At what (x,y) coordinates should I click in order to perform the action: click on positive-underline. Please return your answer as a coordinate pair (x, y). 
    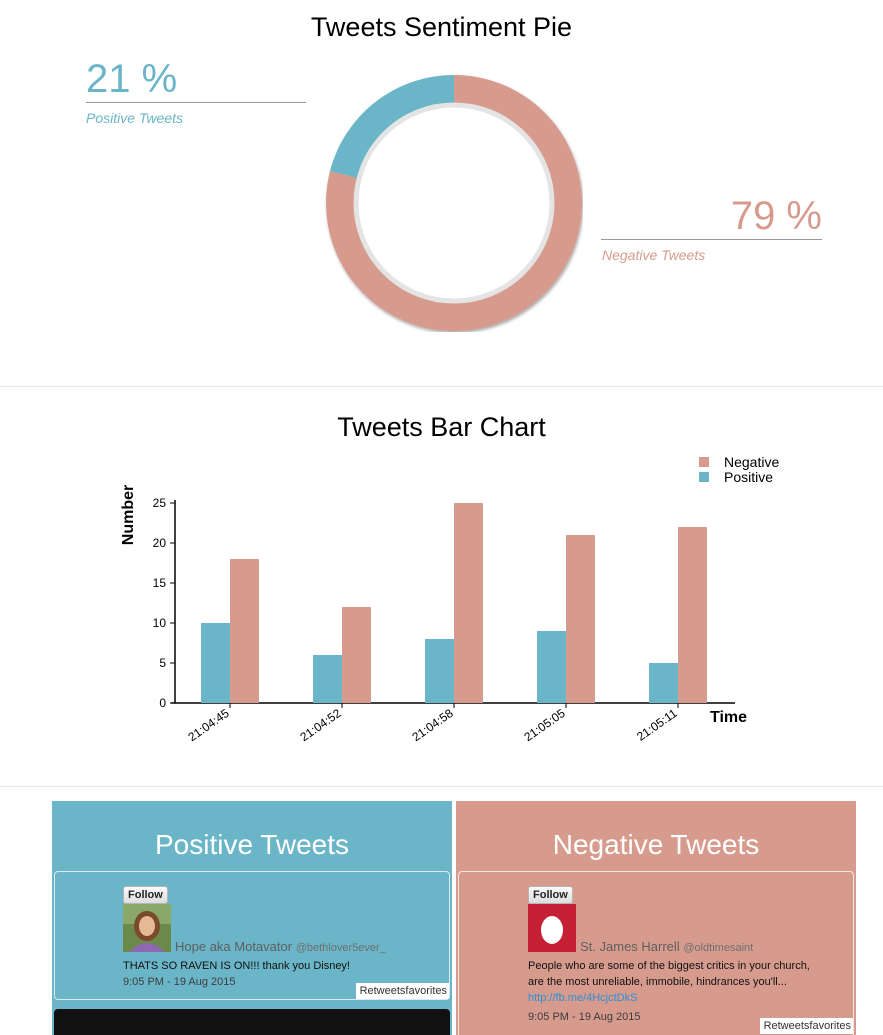
    Looking at the image, I should click on (196, 102).